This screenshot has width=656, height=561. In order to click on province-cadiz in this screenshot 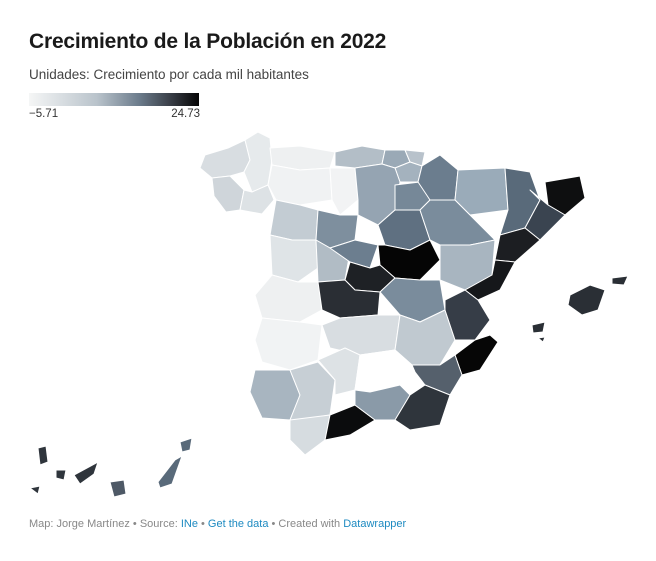, I will do `click(310, 435)`.